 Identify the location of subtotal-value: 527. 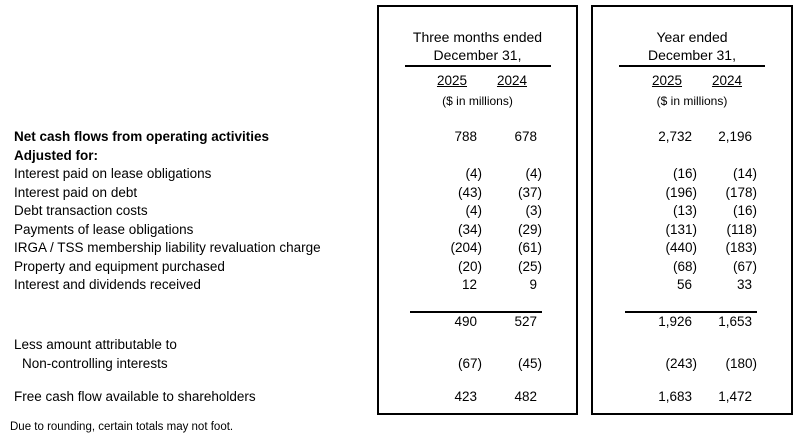
(525, 321).